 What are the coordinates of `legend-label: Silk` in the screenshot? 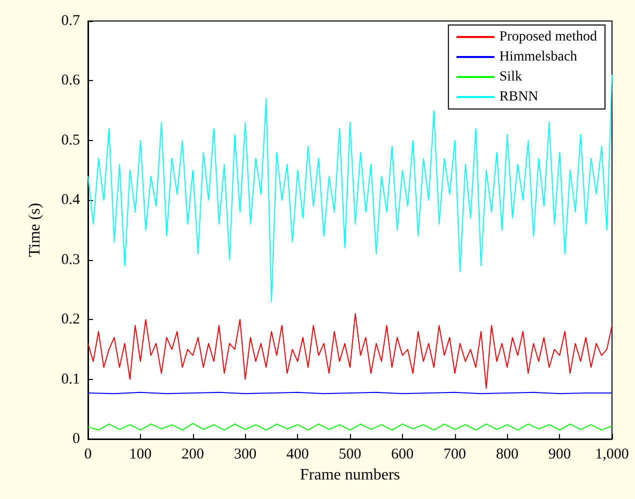 It's located at (510, 77).